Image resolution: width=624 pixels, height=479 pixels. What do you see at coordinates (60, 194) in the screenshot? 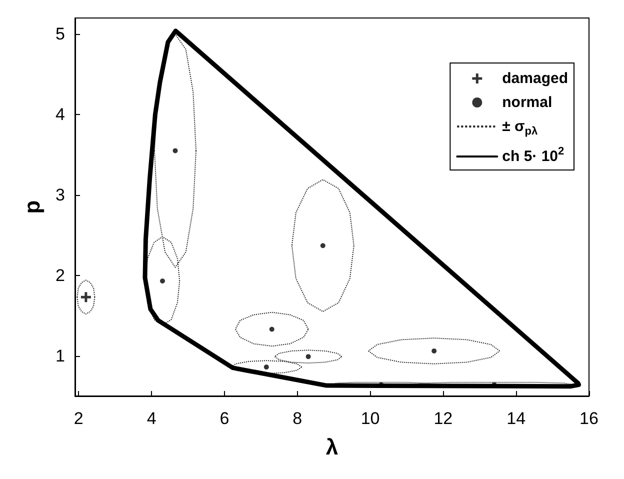
I see `y-tick-label: 3` at bounding box center [60, 194].